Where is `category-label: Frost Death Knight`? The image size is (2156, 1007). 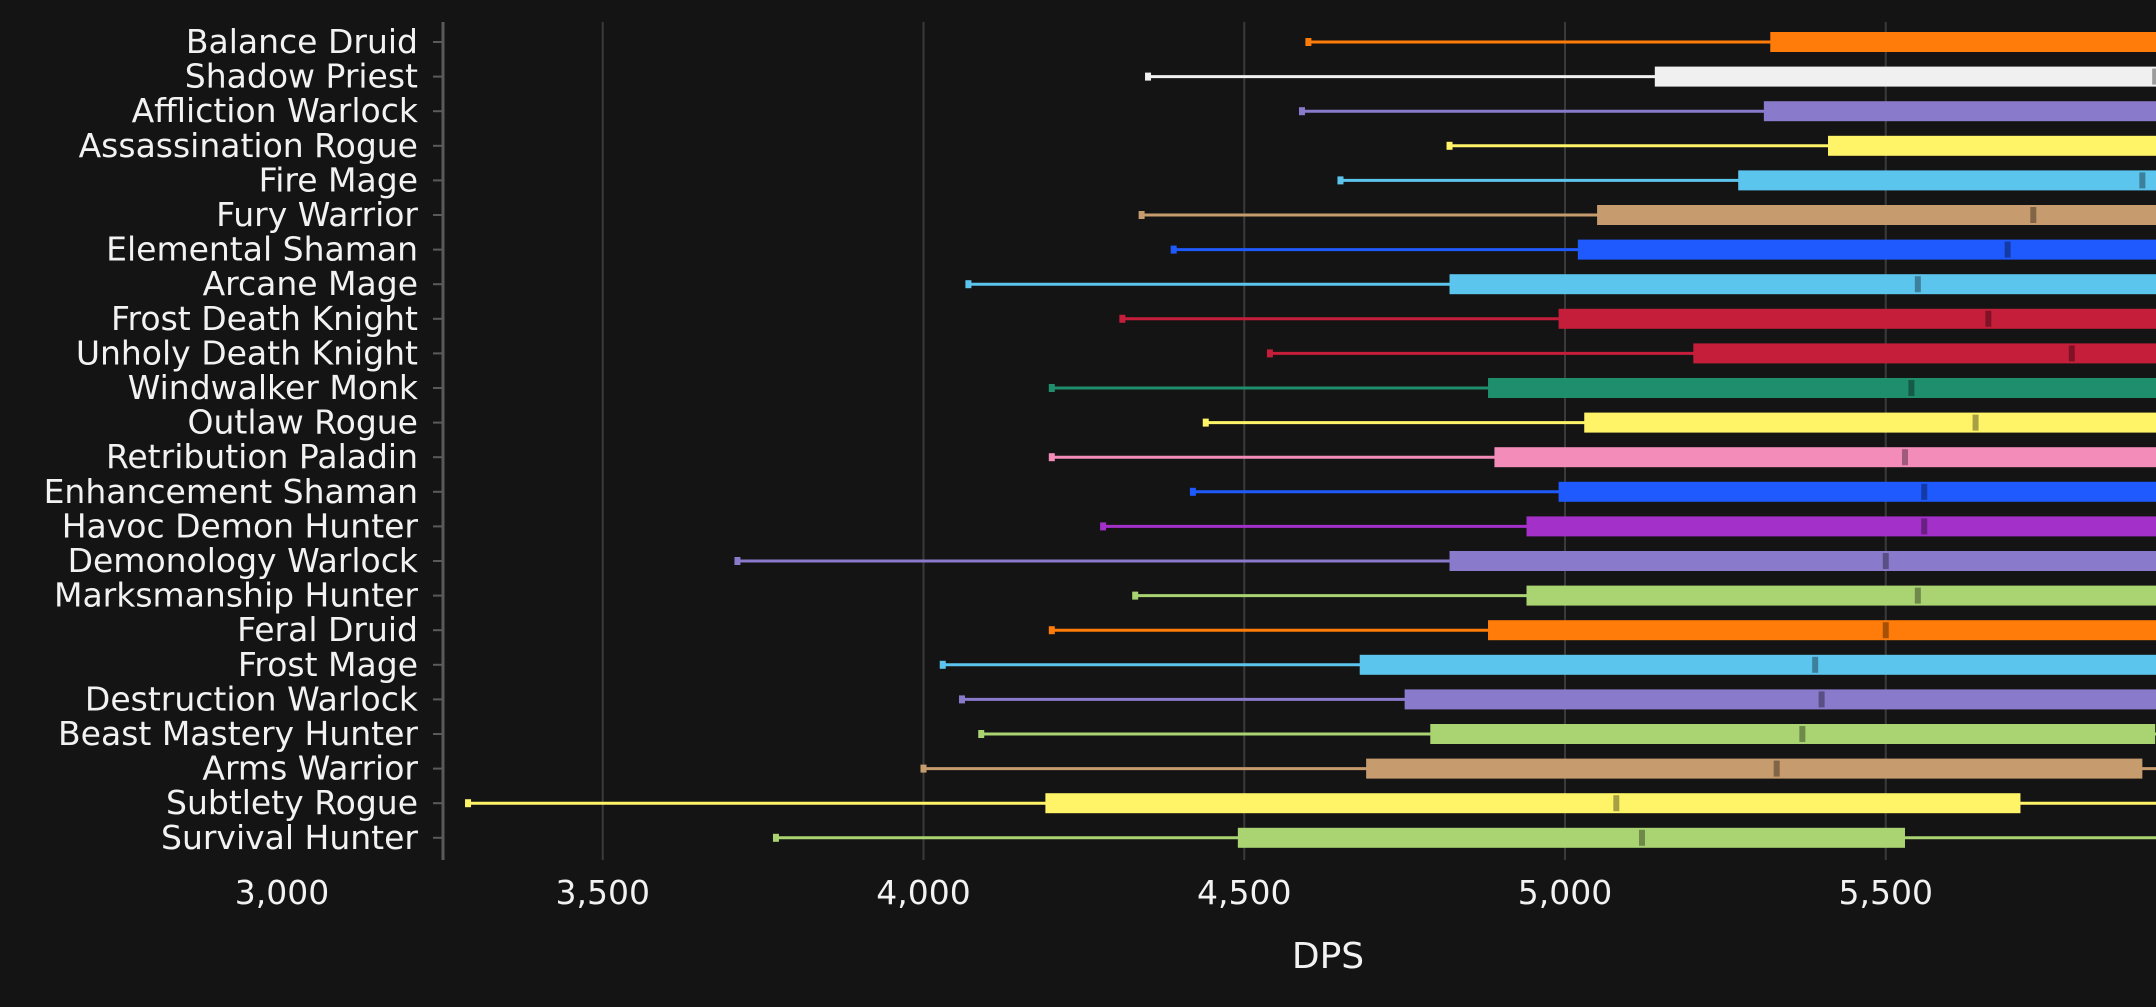 category-label: Frost Death Knight is located at coordinates (264, 318).